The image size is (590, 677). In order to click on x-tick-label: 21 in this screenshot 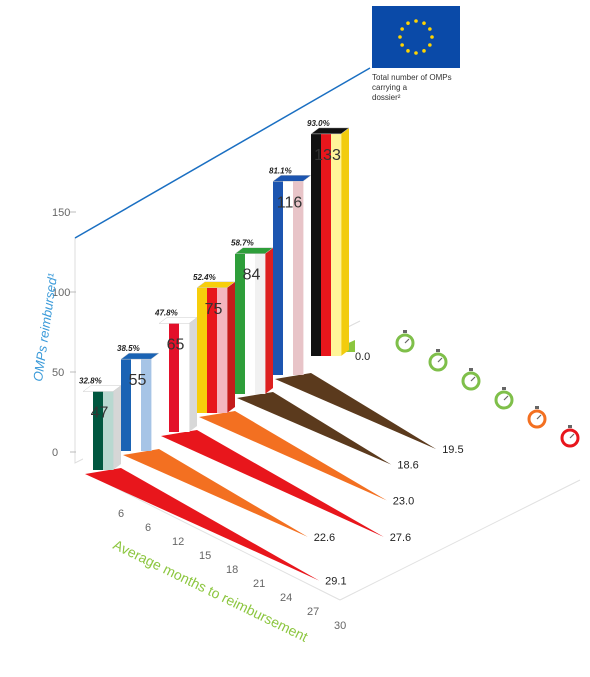, I will do `click(259, 584)`.